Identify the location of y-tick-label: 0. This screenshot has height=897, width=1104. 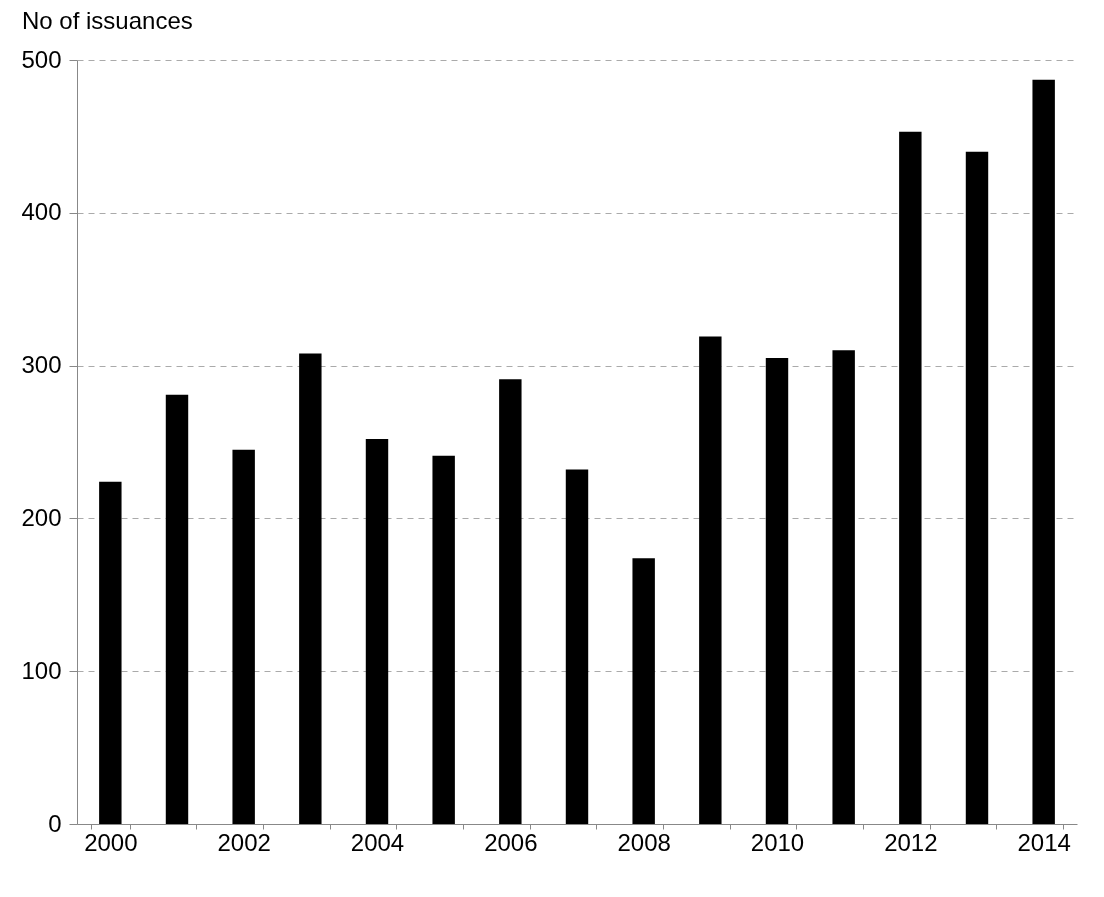
(55, 823).